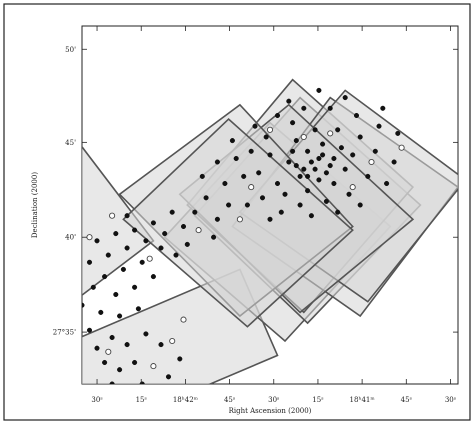  I want to click on x-tick-label-1: 15ˢ, so click(142, 400).